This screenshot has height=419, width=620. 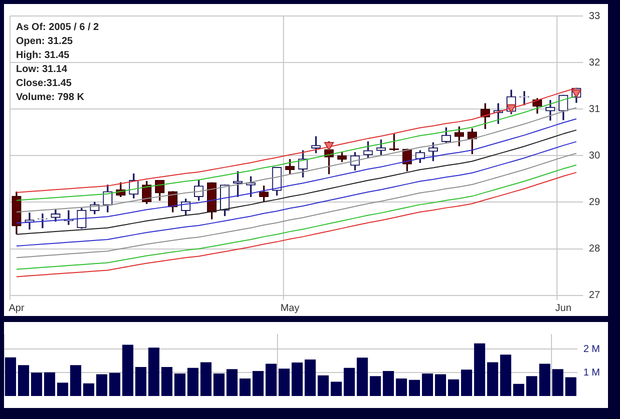 I want to click on annotation: Close:31.45, so click(x=44, y=83).